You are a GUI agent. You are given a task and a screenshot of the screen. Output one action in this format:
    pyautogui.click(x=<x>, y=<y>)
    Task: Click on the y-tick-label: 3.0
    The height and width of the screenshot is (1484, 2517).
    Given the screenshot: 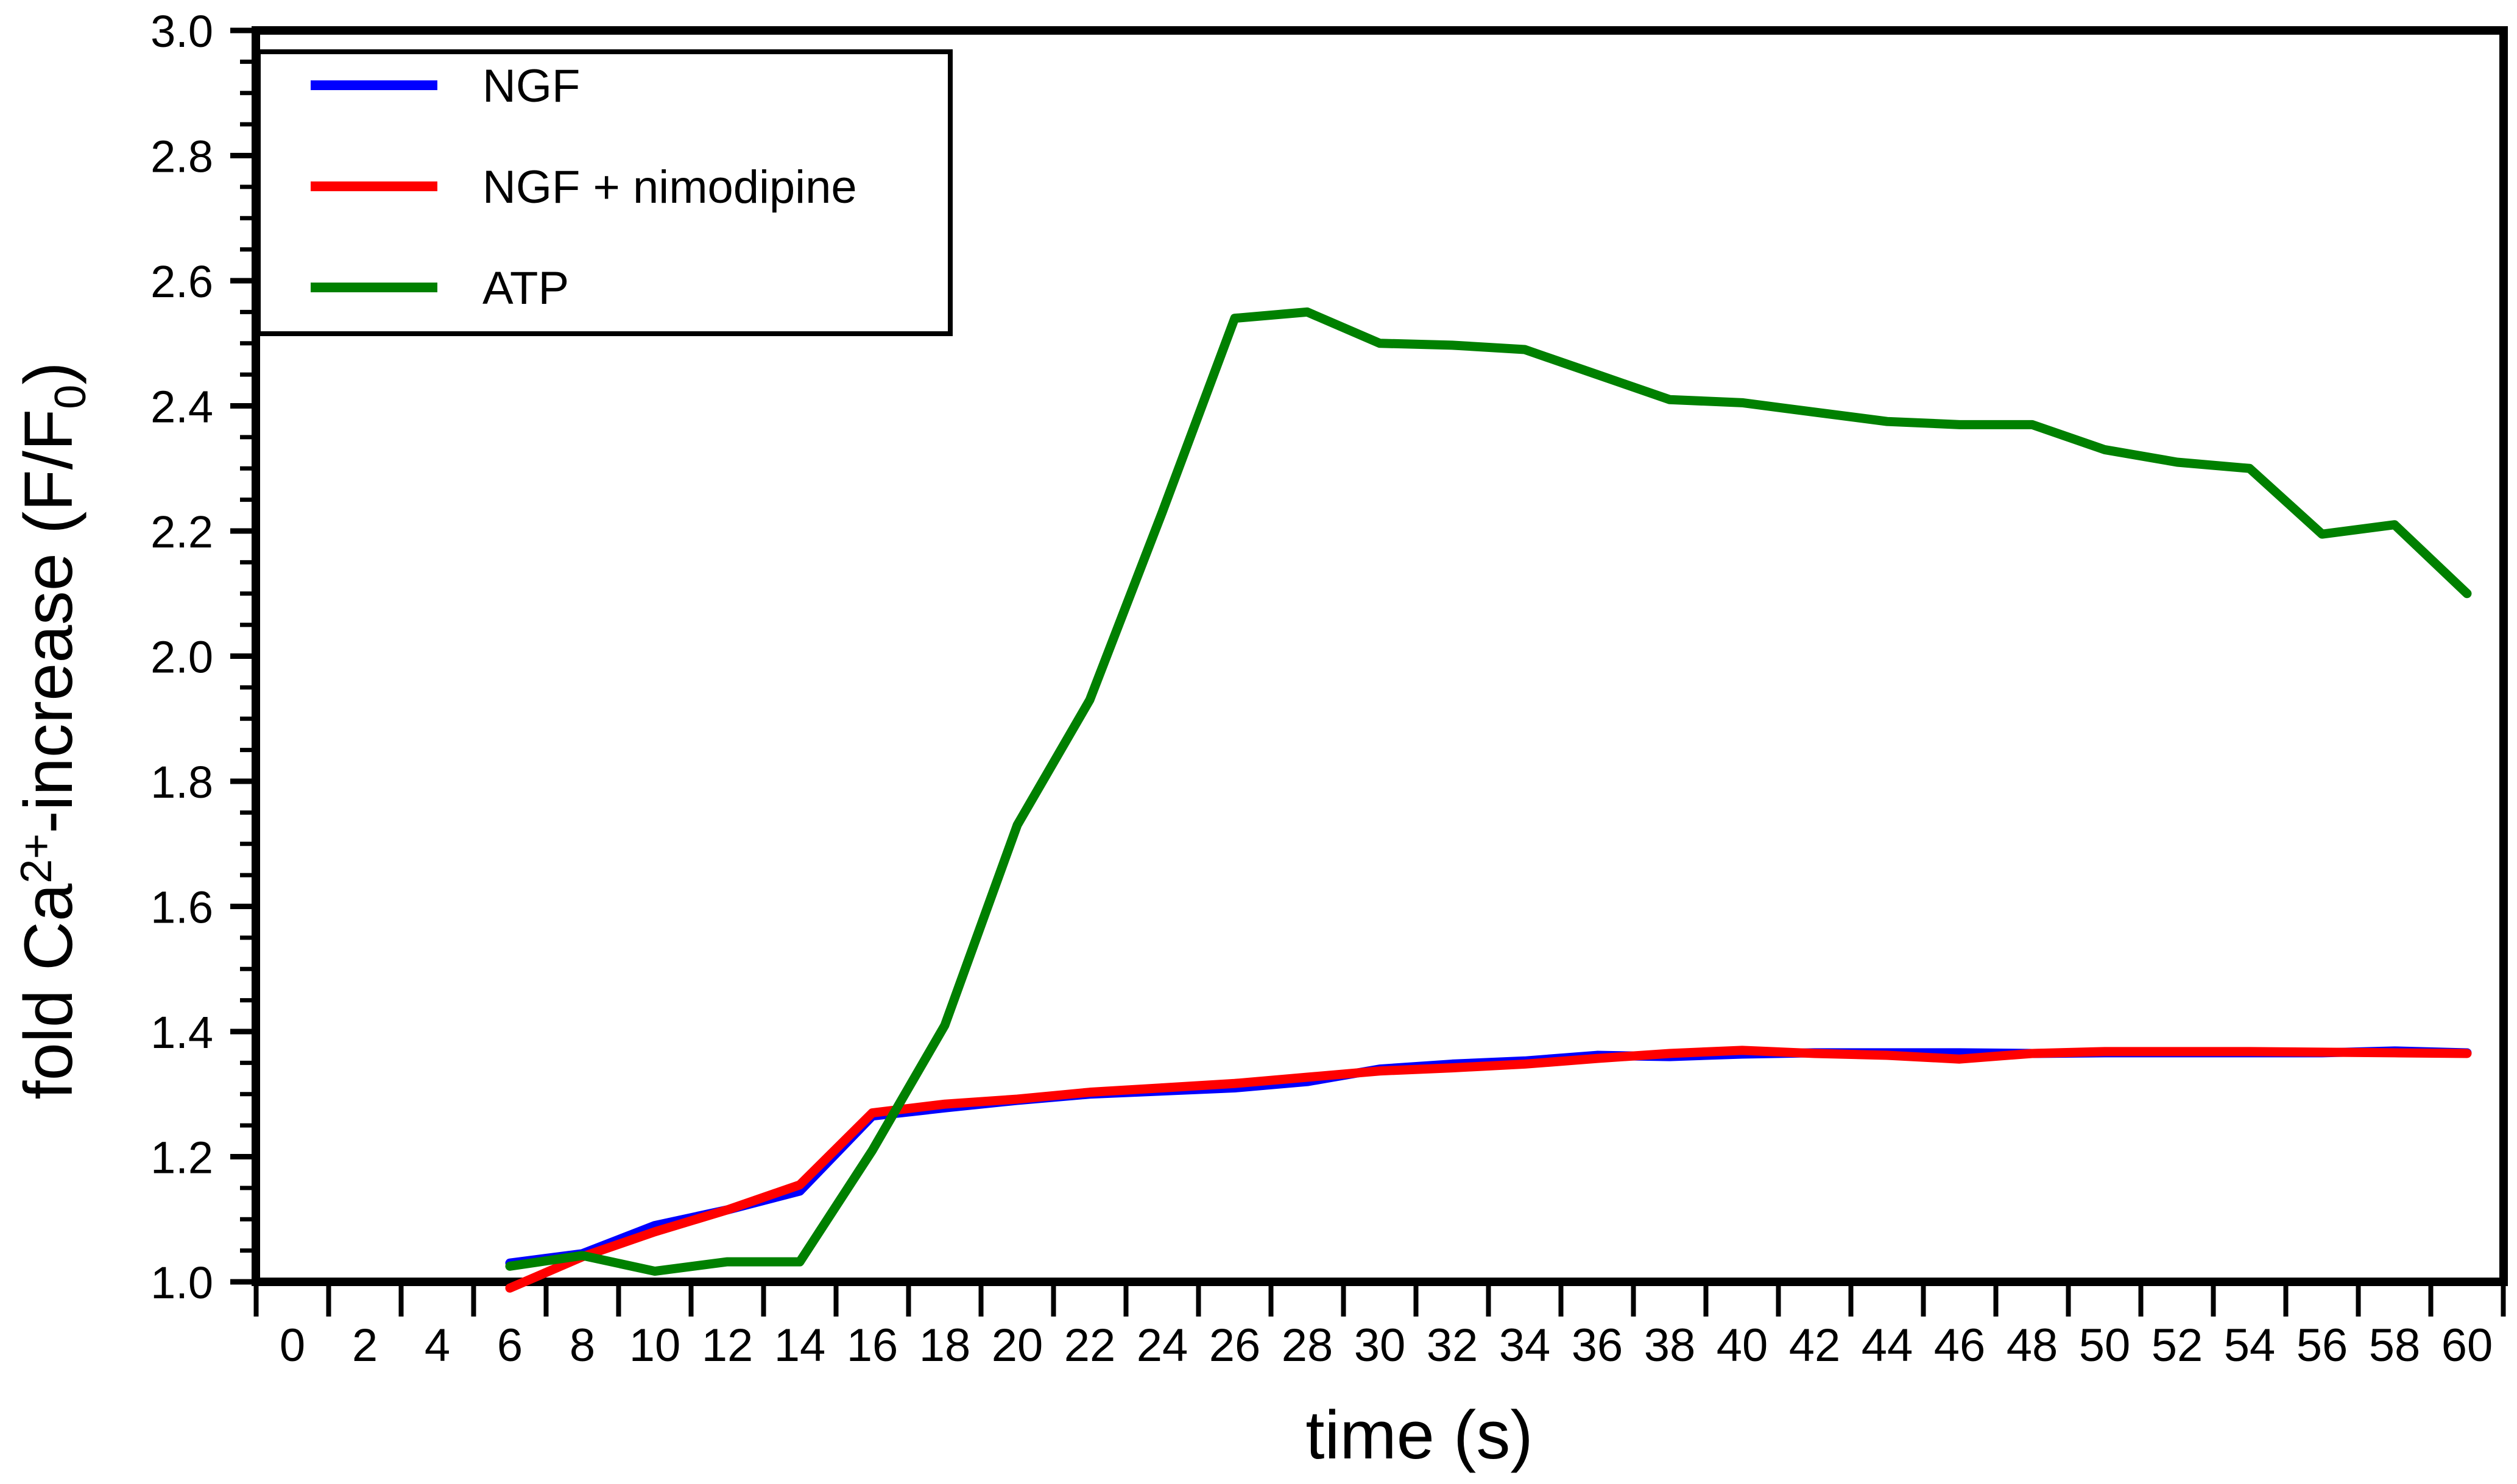 What is the action you would take?
    pyautogui.click(x=181, y=32)
    